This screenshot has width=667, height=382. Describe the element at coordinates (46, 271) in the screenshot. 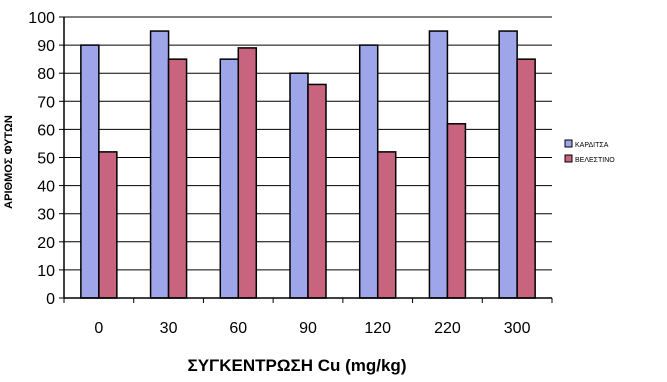

I see `y-tick-label: 10` at that location.